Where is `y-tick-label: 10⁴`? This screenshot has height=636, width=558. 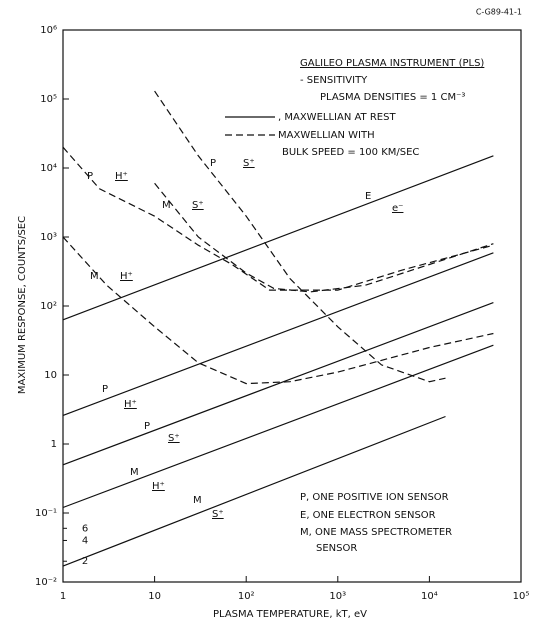
y-tick-label: 10⁴ is located at coordinates (48, 168).